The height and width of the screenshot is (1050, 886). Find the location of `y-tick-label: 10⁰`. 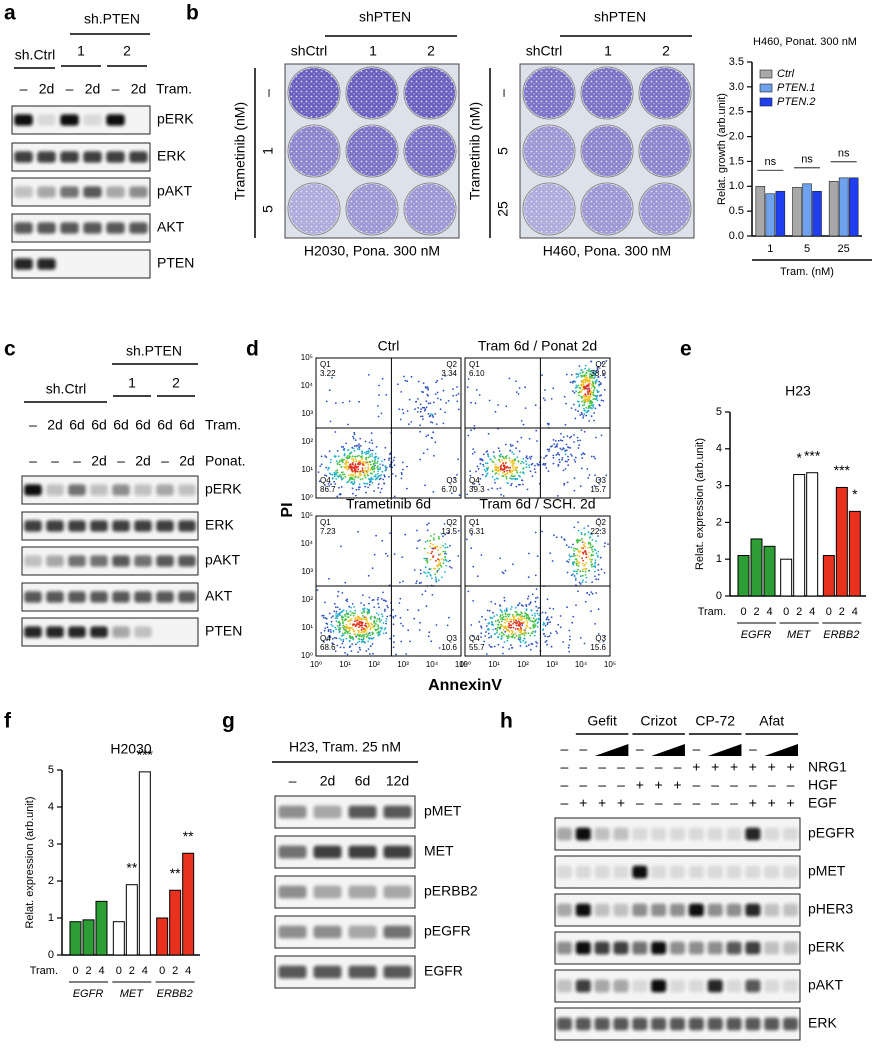

y-tick-label: 10⁰ is located at coordinates (307, 655).